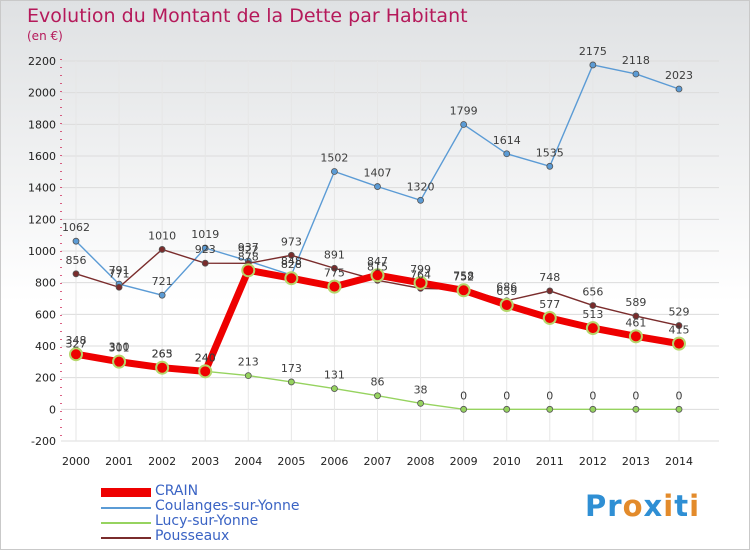 Image resolution: width=750 pixels, height=550 pixels. Describe the element at coordinates (378, 382) in the screenshot. I see `data-label: 86` at that location.